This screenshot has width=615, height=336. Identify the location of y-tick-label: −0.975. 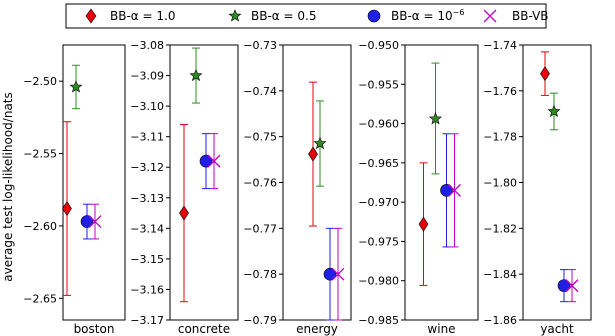
(378, 241).